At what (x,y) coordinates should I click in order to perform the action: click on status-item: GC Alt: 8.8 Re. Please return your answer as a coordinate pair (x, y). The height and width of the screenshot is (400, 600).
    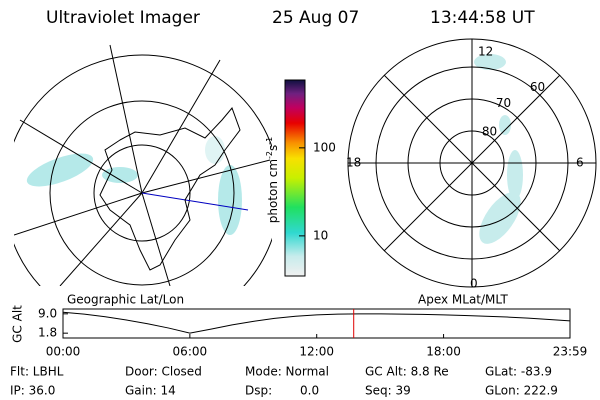
    Looking at the image, I should click on (407, 372).